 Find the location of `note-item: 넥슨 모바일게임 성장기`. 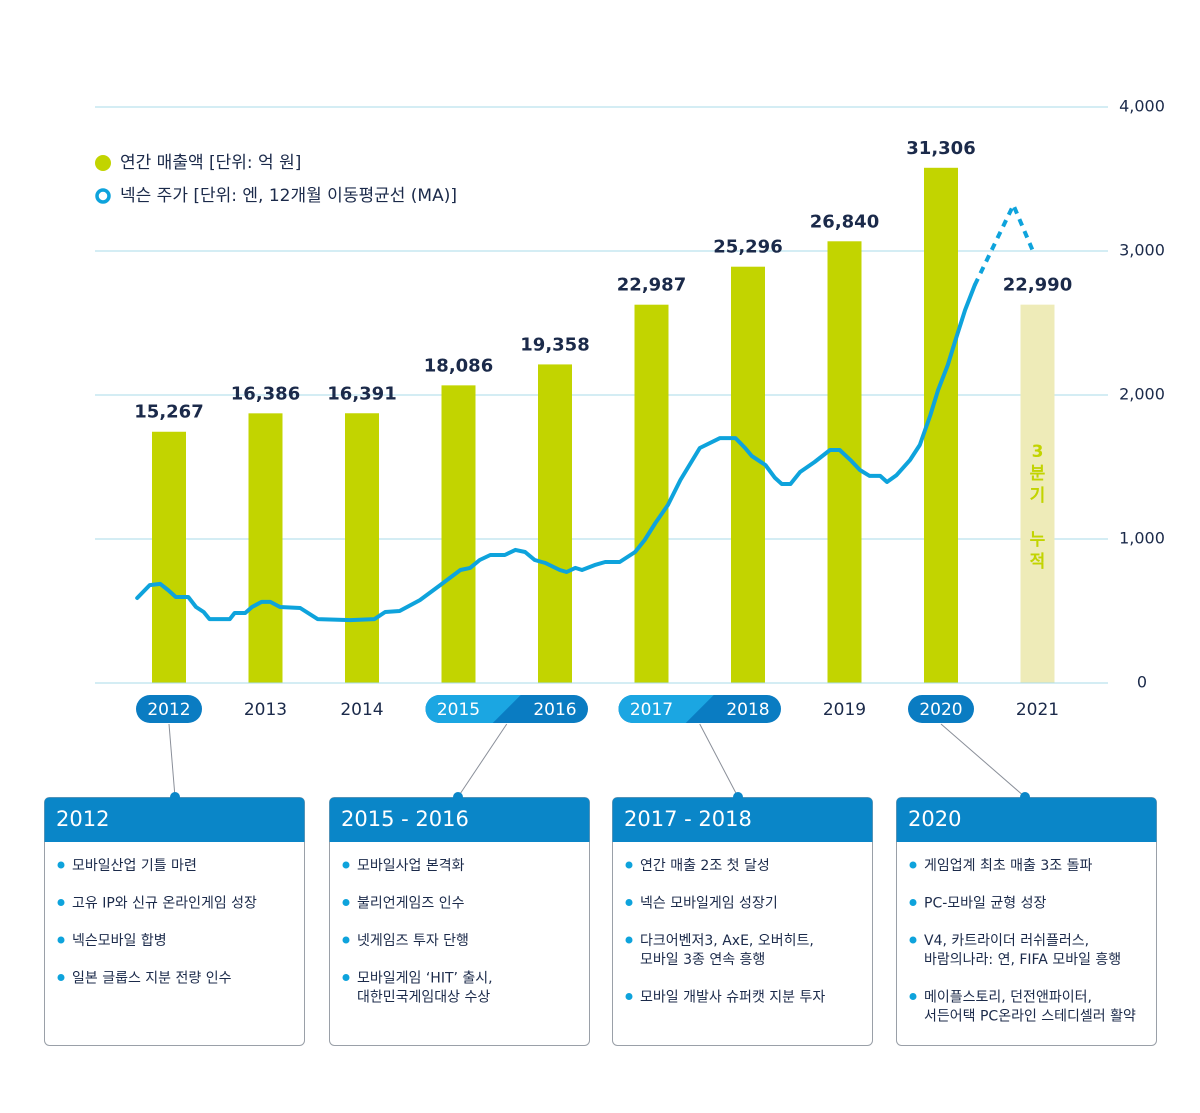

note-item: 넥슨 모바일게임 성장기 is located at coordinates (709, 904).